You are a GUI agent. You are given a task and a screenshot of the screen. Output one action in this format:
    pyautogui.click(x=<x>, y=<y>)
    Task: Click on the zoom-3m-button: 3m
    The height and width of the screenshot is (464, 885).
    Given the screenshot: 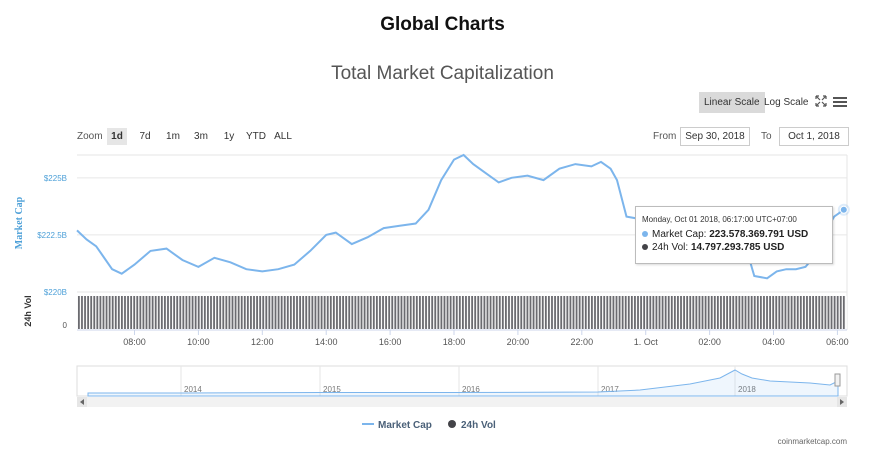 What is the action you would take?
    pyautogui.click(x=201, y=136)
    